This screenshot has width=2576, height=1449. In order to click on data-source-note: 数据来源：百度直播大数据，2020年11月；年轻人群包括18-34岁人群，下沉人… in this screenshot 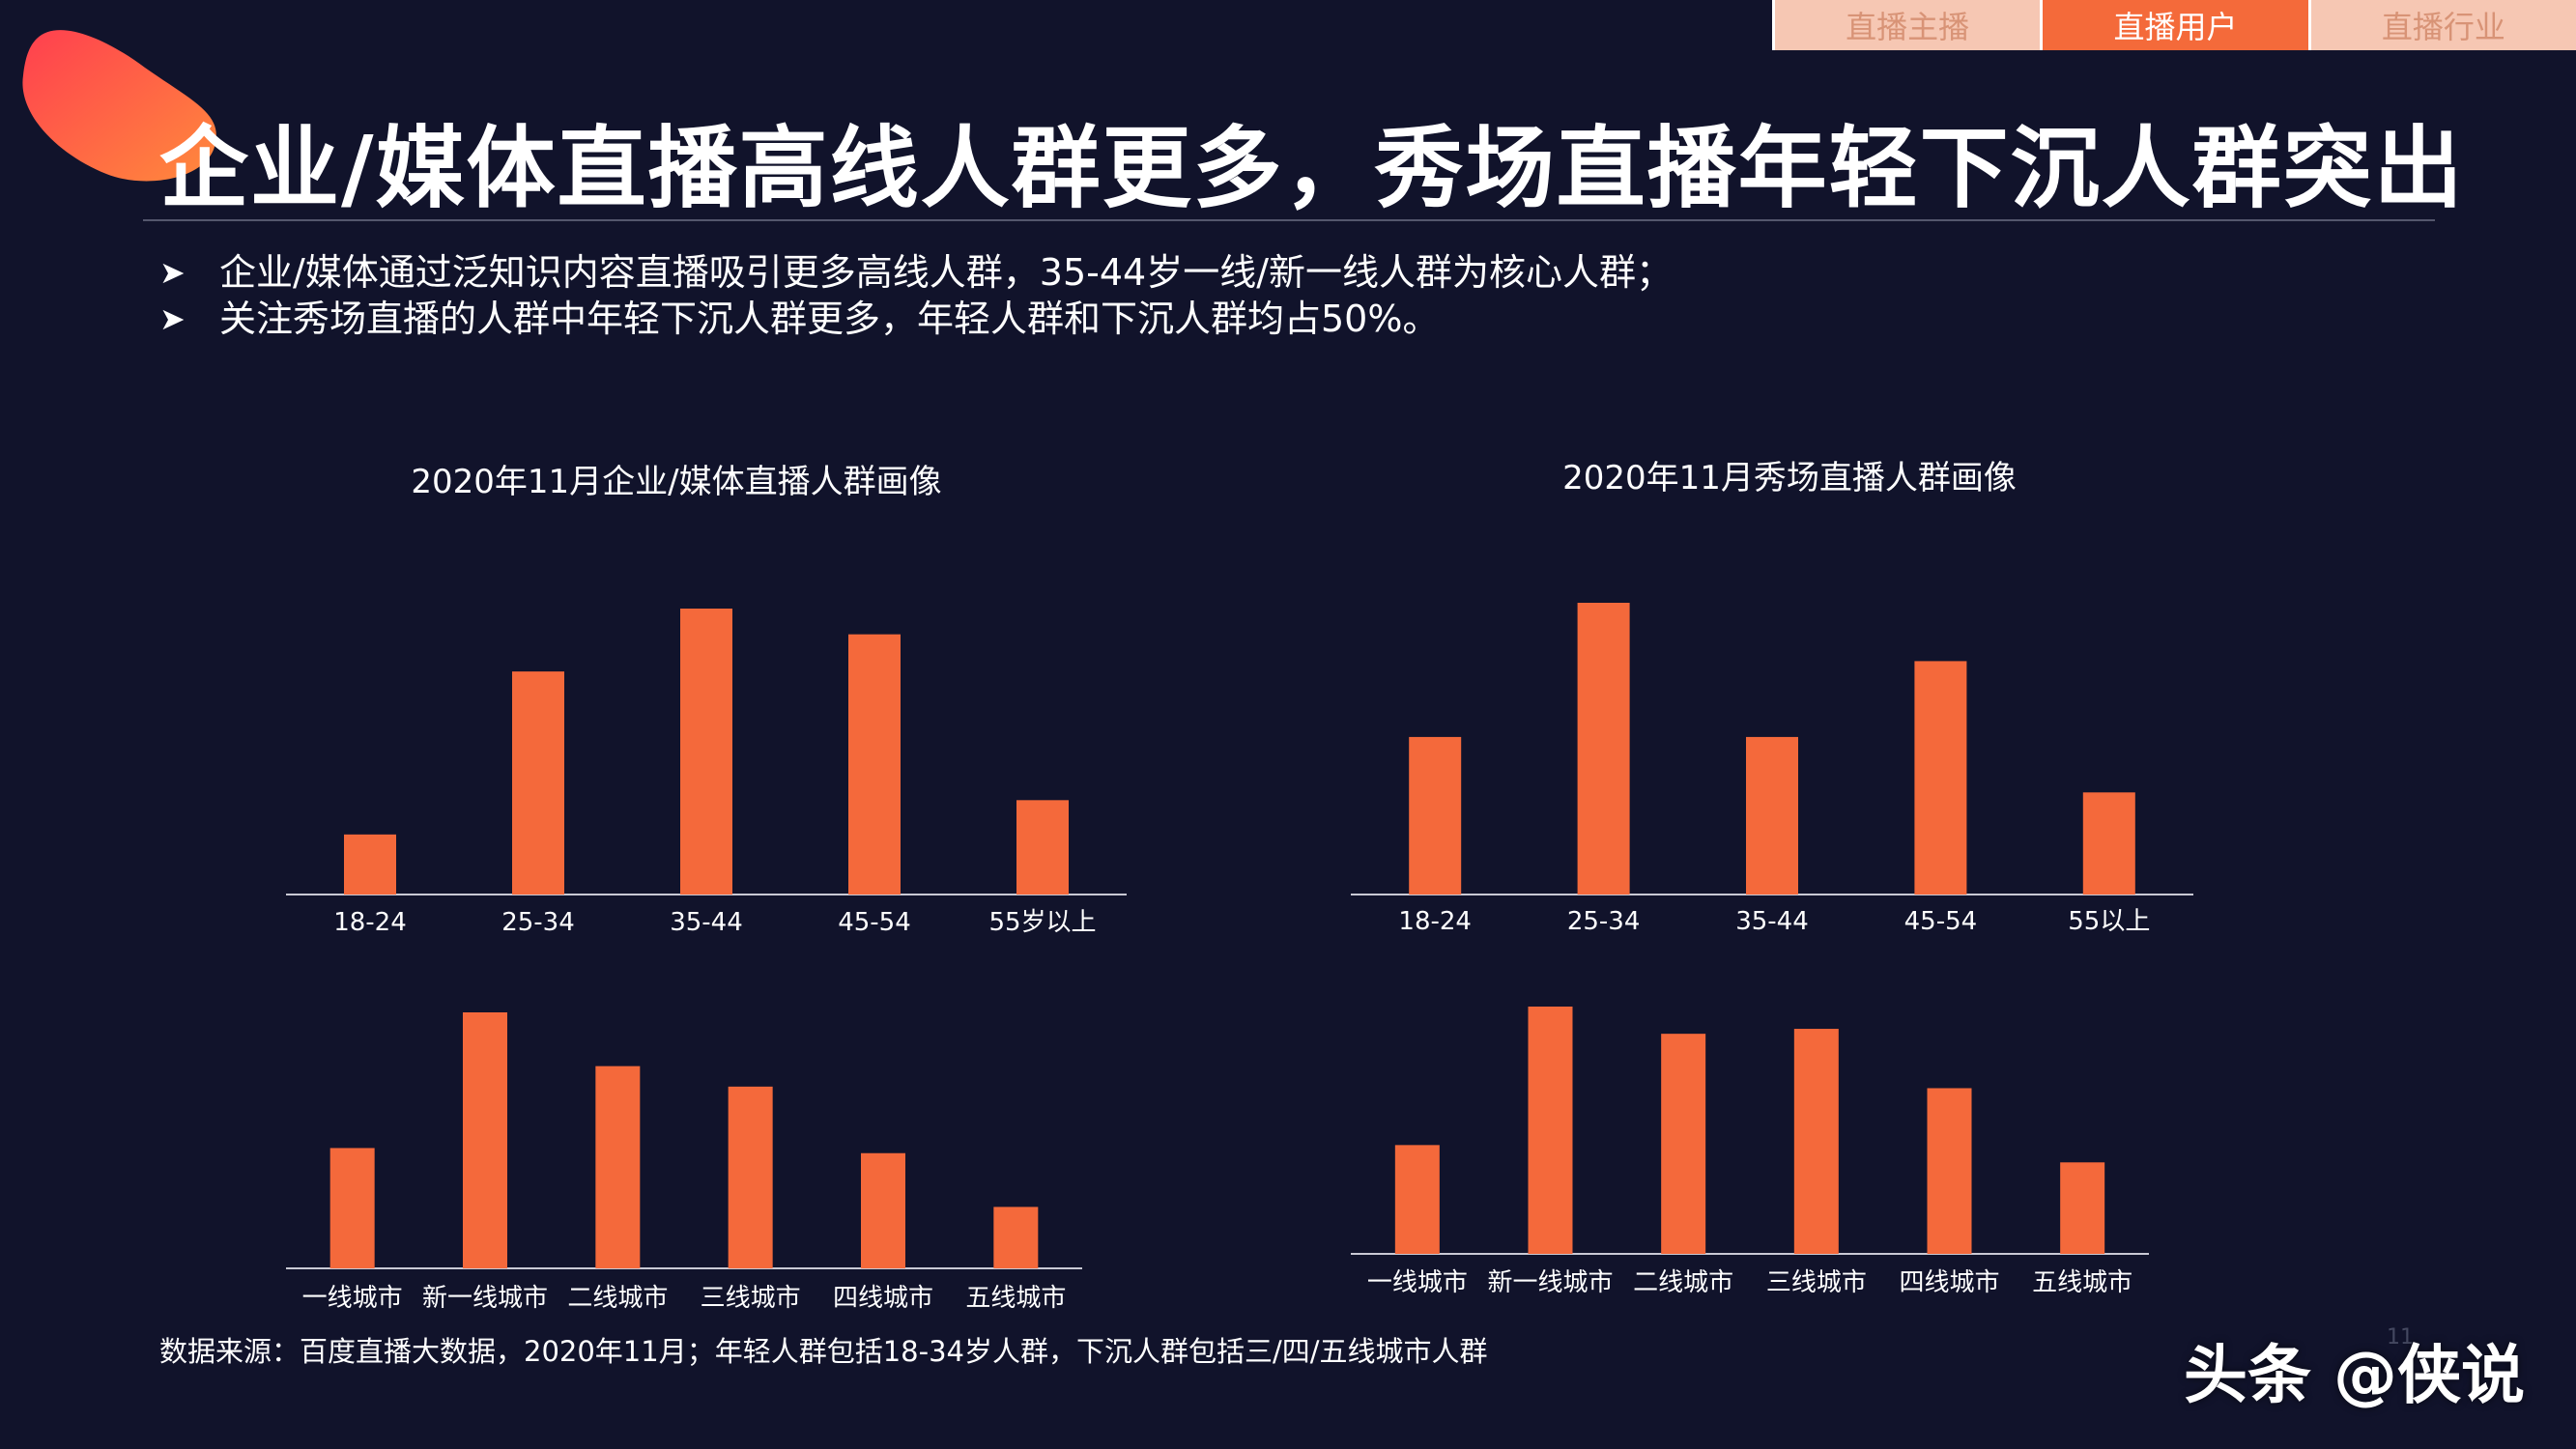, I will do `click(824, 1351)`.